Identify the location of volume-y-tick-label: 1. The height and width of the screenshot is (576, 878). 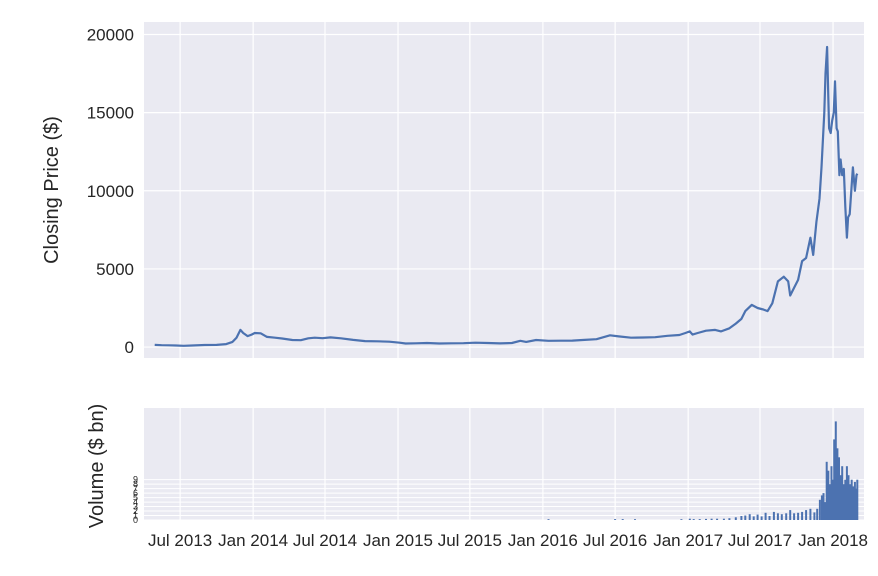
(135, 516).